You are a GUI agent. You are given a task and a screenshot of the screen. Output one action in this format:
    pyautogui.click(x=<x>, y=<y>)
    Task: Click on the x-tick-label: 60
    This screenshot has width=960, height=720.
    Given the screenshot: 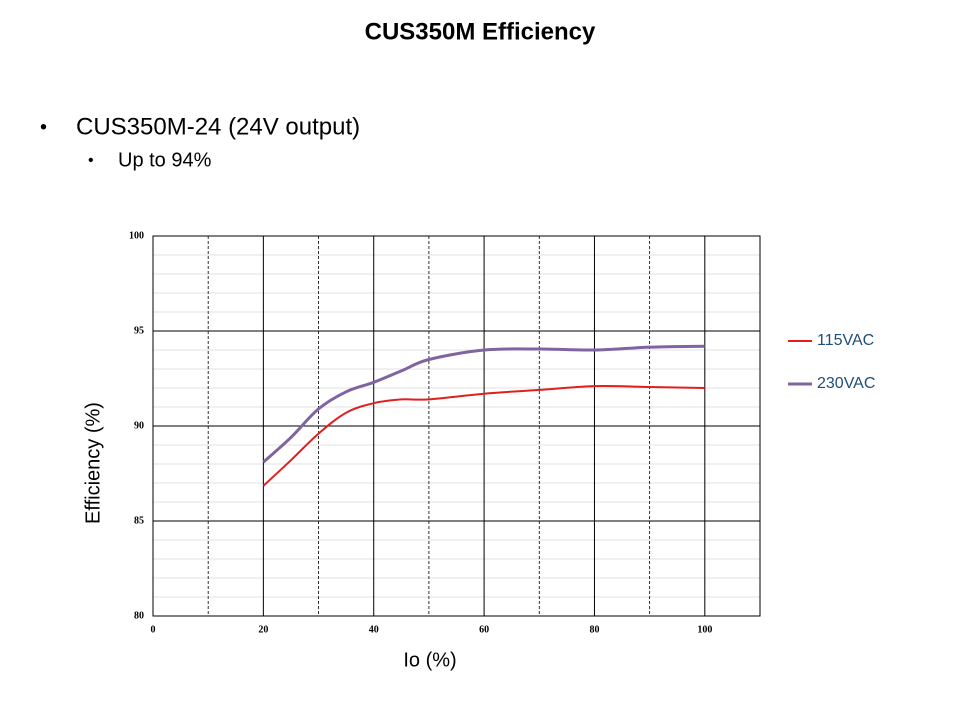 What is the action you would take?
    pyautogui.click(x=484, y=629)
    